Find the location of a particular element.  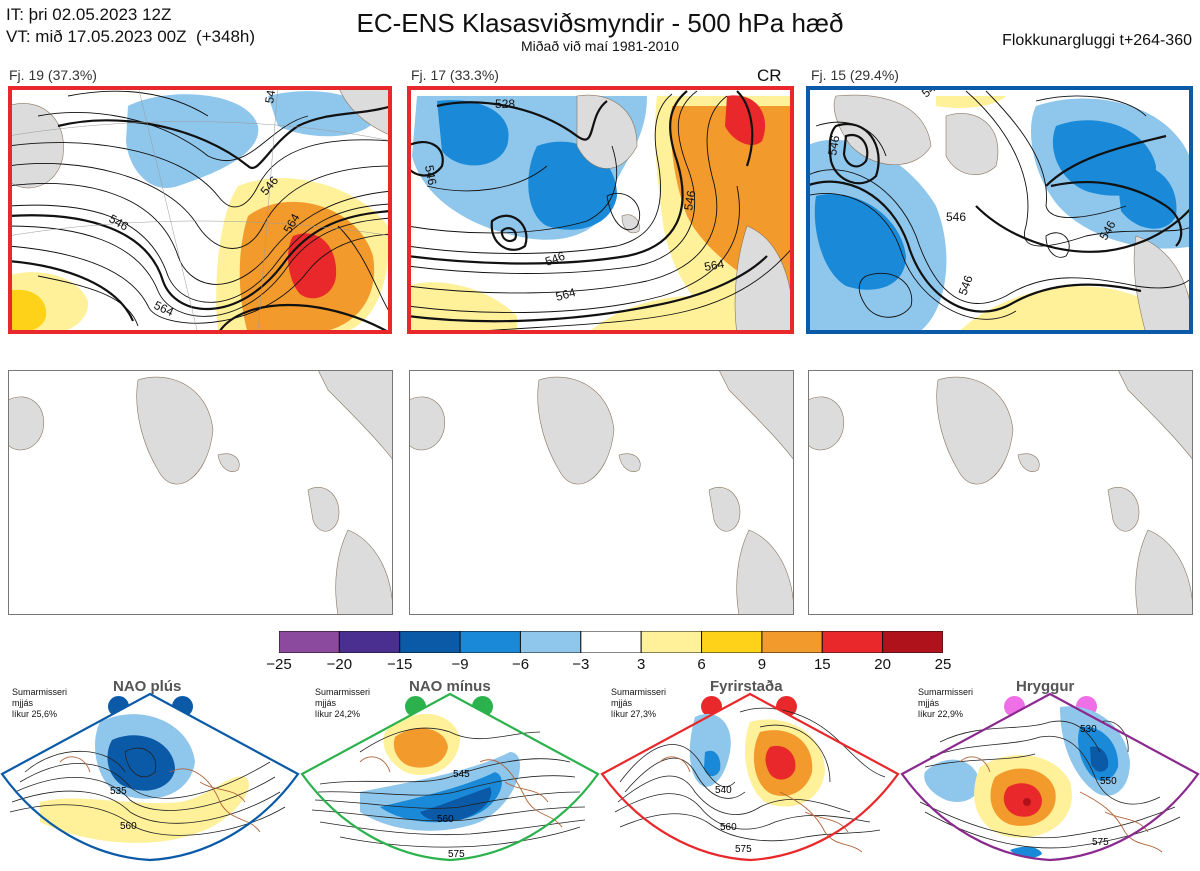

page-subtitle: Miðað við maí 1981-2010 is located at coordinates (600, 46).